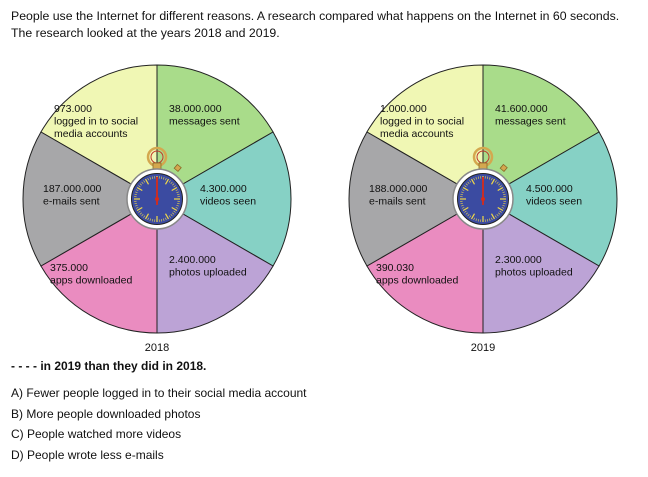 The image size is (648, 477). I want to click on segment-label-emails: 187.000.000 e-mails sent, so click(72, 195).